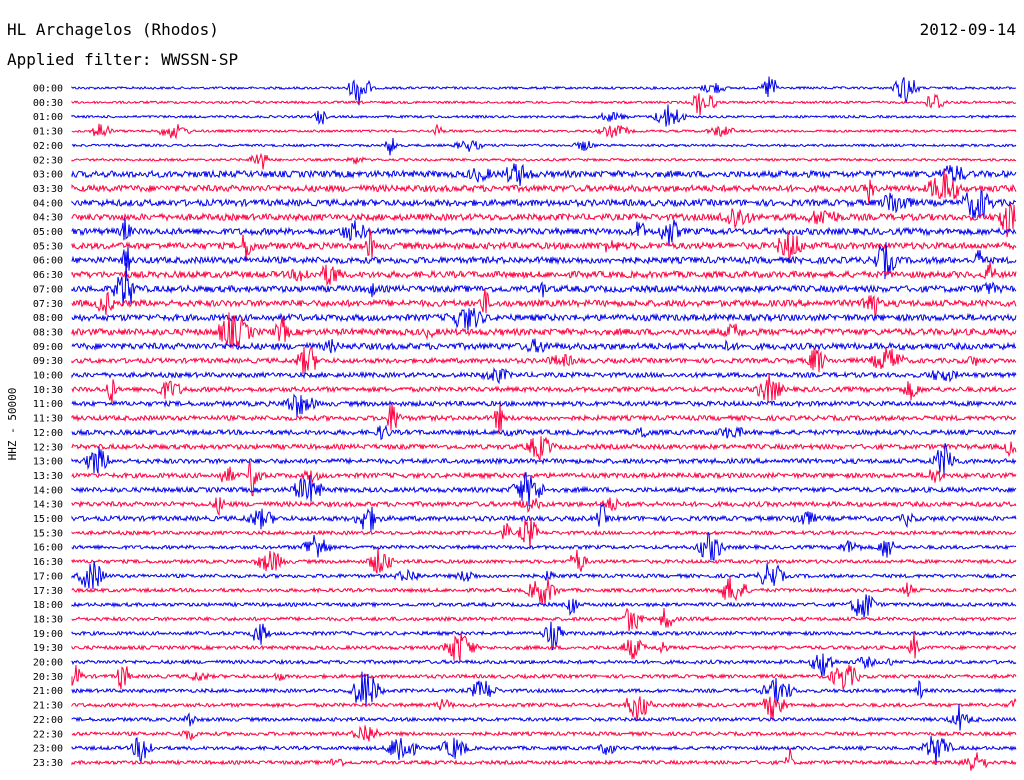 This screenshot has width=1024, height=780. Describe the element at coordinates (48, 562) in the screenshot. I see `row-tick-label: 16:30` at that location.